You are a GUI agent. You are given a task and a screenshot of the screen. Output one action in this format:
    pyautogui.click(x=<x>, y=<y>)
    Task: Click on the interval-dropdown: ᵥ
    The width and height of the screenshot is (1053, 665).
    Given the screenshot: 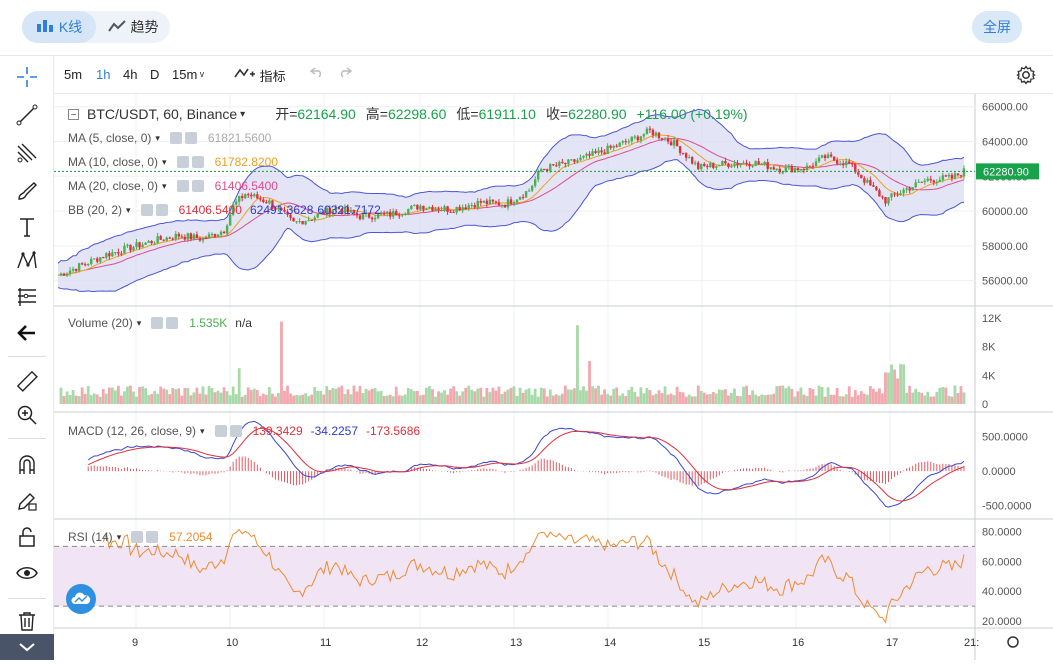 What is the action you would take?
    pyautogui.click(x=202, y=72)
    